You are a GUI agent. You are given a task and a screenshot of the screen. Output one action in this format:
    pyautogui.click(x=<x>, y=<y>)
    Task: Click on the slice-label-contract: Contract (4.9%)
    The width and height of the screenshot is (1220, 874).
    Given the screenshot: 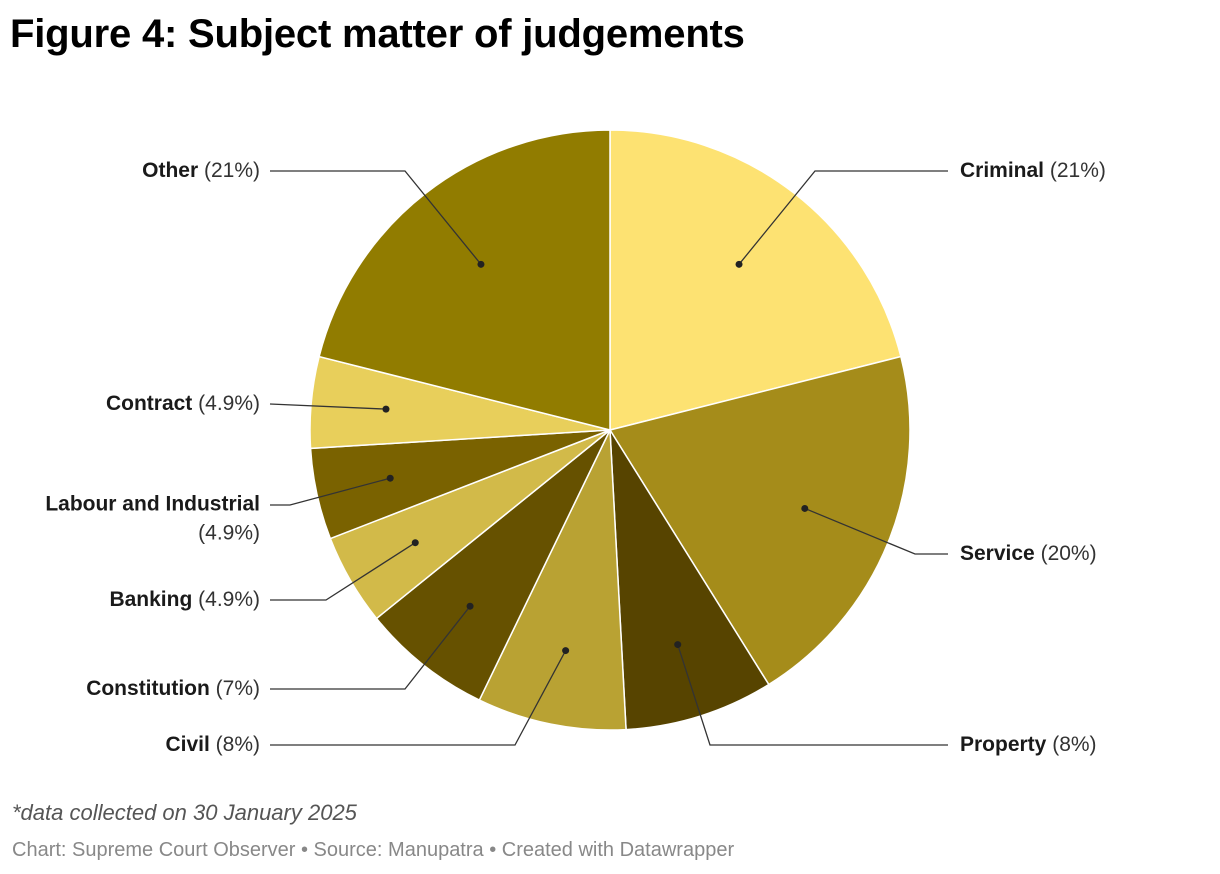 What is the action you would take?
    pyautogui.click(x=183, y=403)
    